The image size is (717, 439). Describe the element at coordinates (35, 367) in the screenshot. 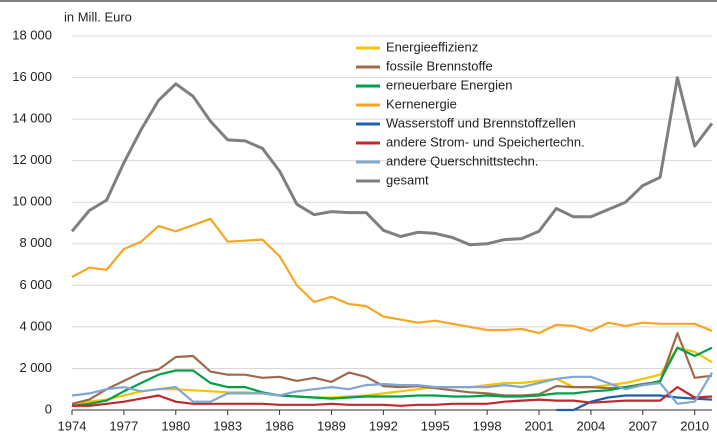

I see `y-tick-label: 2 000` at that location.